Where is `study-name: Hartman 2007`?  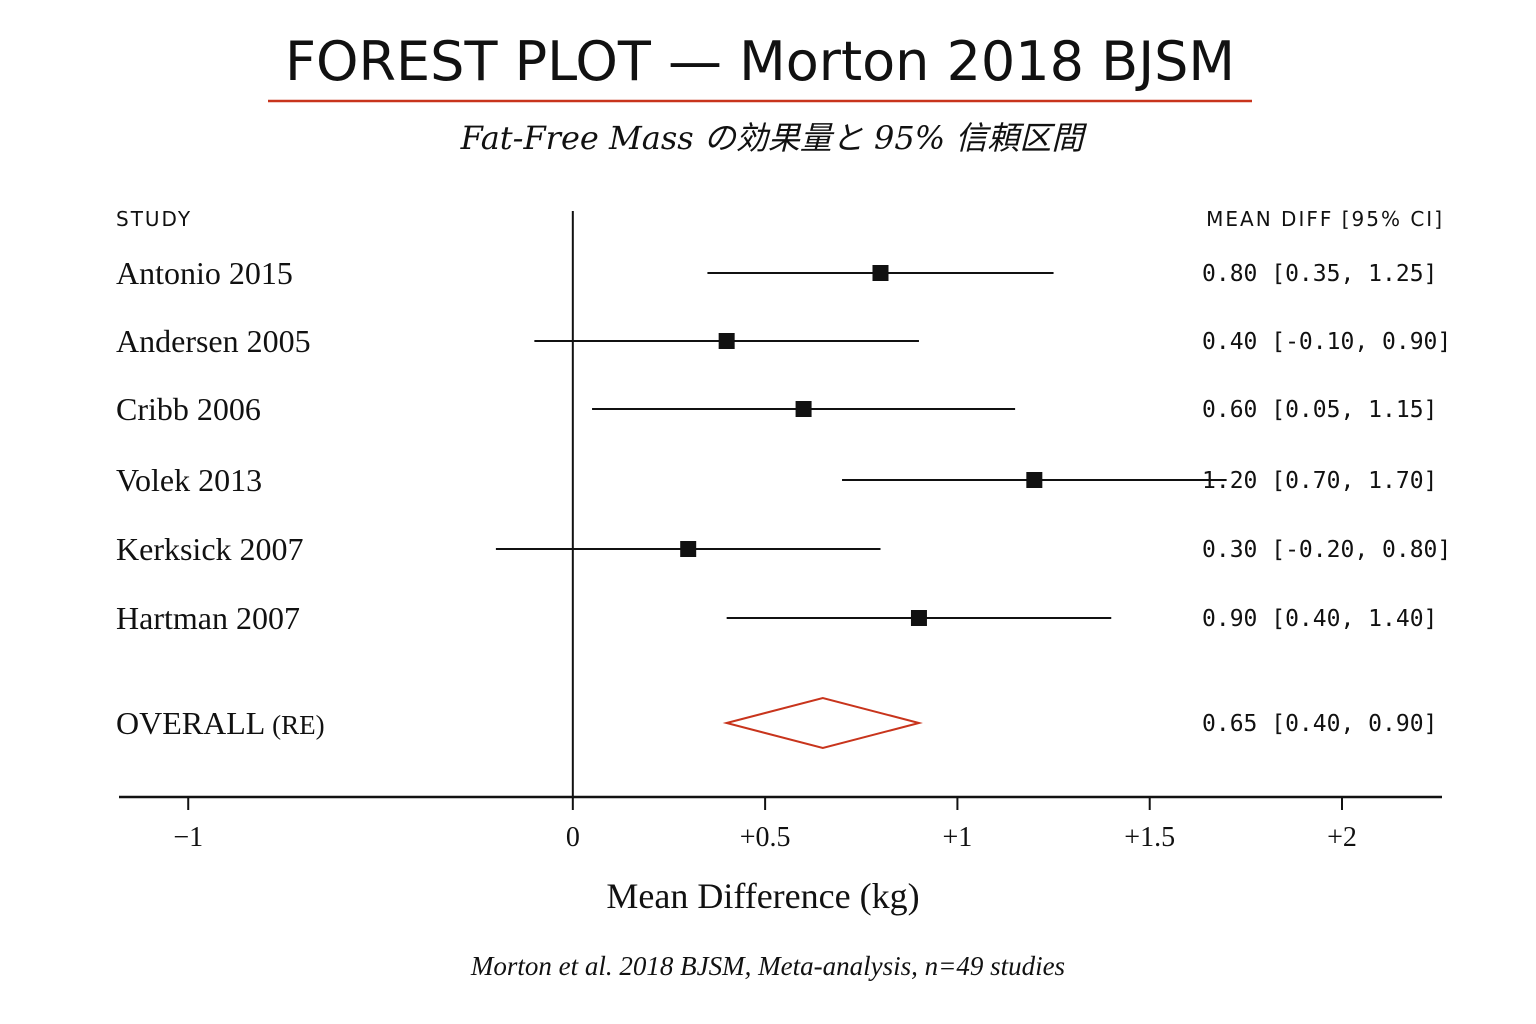
study-name: Hartman 2007 is located at coordinates (208, 618).